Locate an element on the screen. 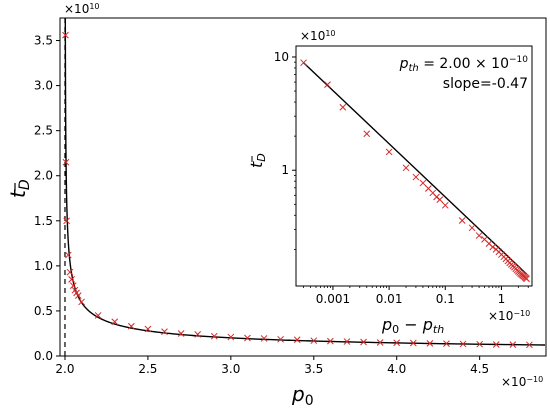  main-x-tick-label: 3.5 is located at coordinates (313, 369).